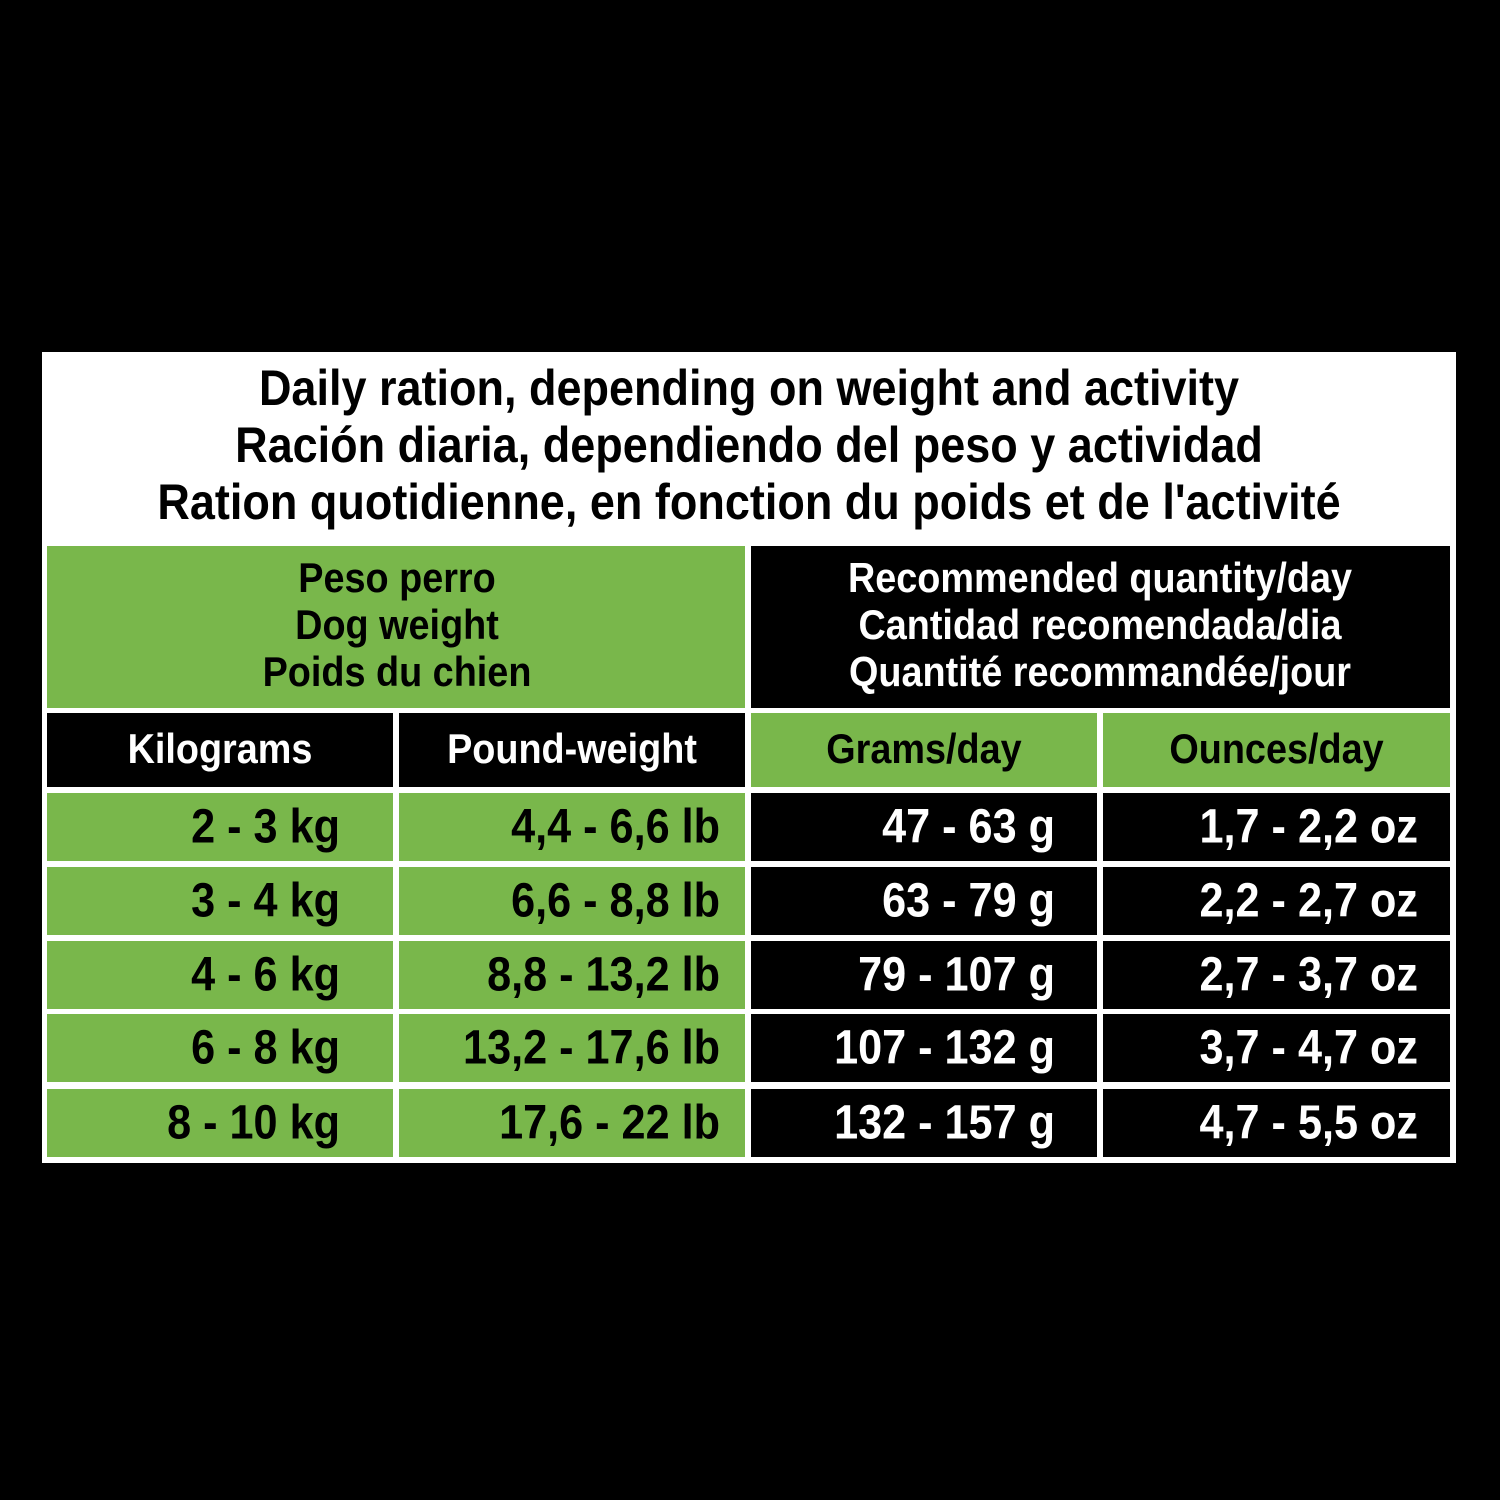  What do you see at coordinates (397, 624) in the screenshot?
I see `header-line: Dog weight` at bounding box center [397, 624].